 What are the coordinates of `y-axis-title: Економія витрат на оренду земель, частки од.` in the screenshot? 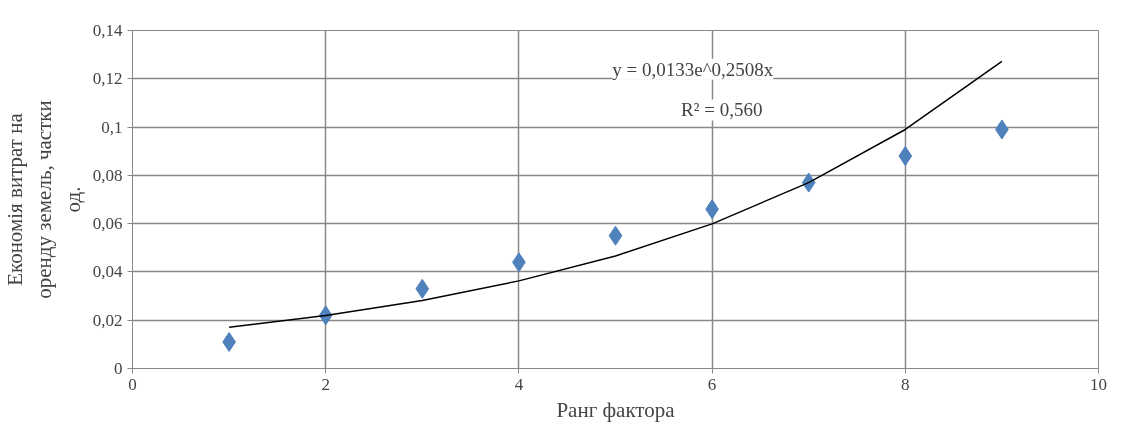 It's located at (44, 199).